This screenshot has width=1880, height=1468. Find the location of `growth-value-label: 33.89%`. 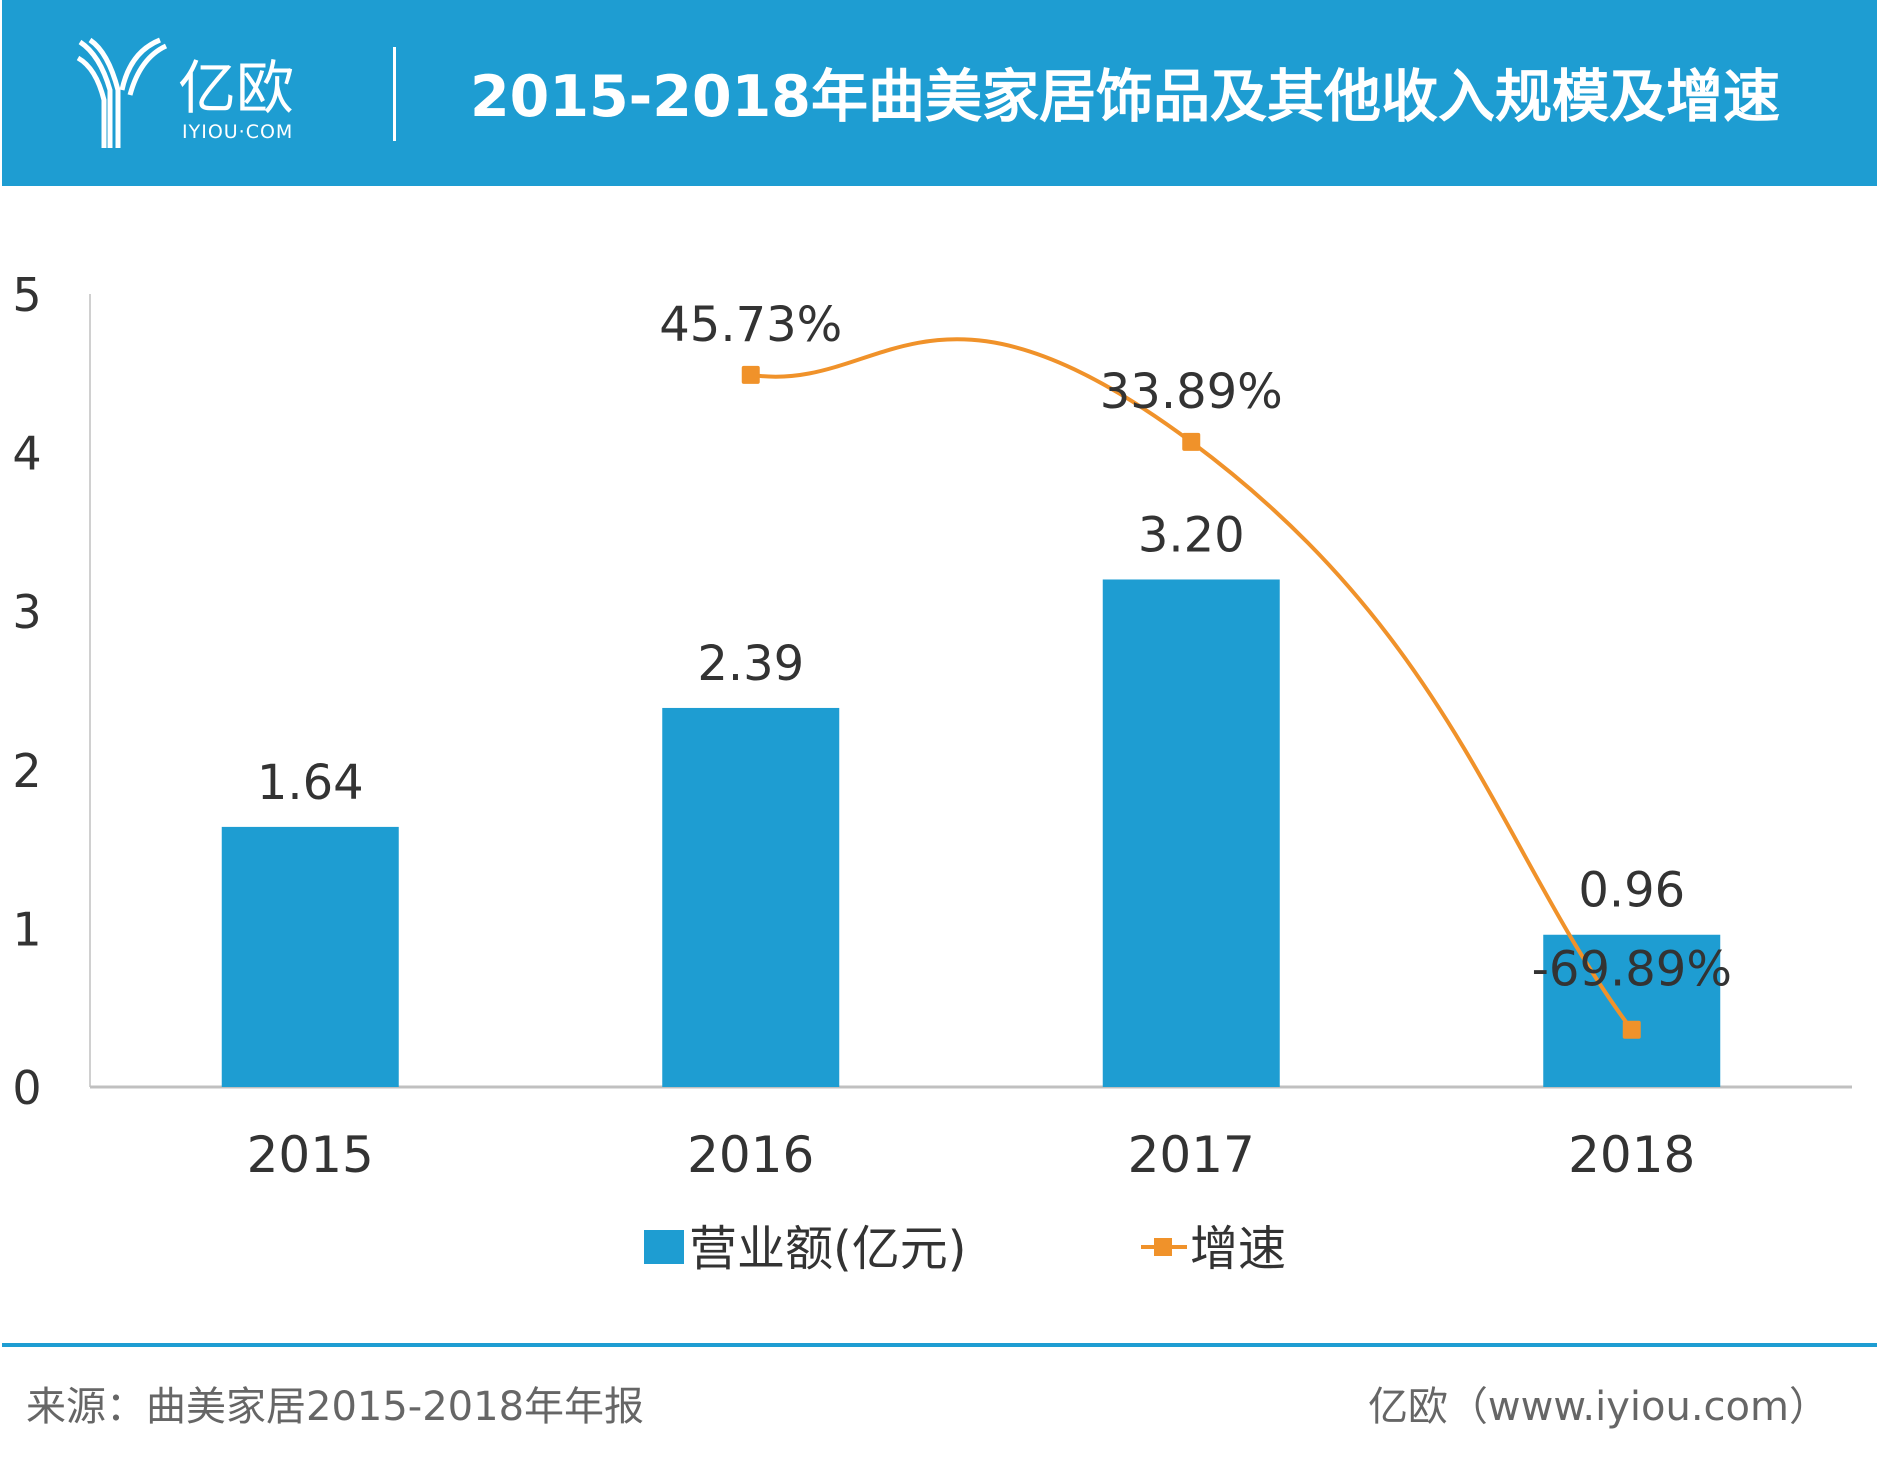

growth-value-label: 33.89% is located at coordinates (1191, 392).